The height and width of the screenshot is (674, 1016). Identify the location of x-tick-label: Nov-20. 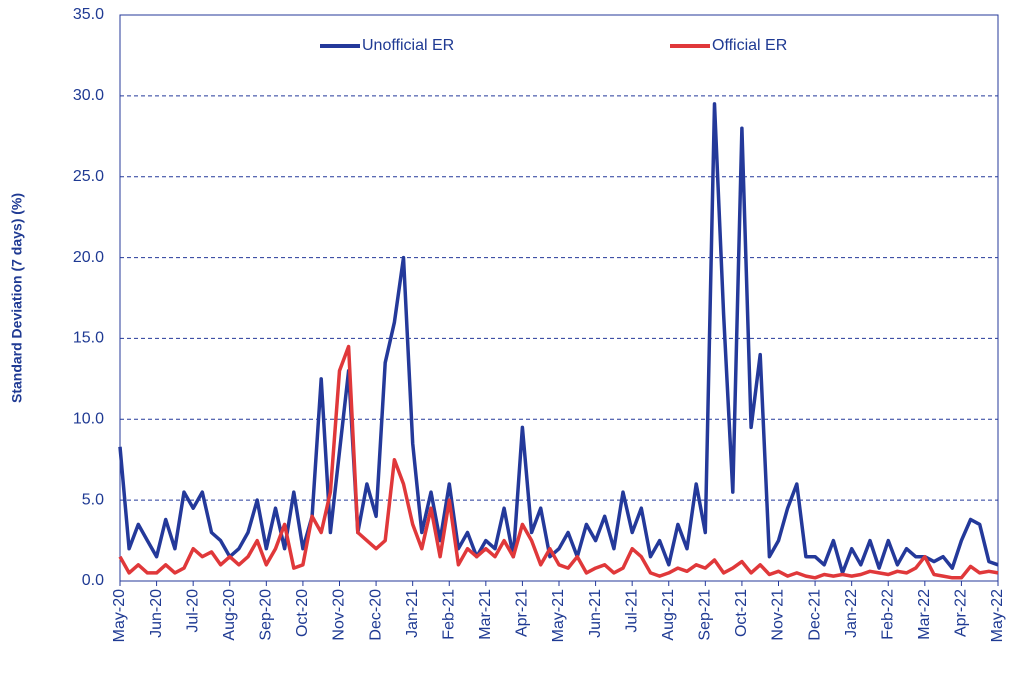
(339, 615).